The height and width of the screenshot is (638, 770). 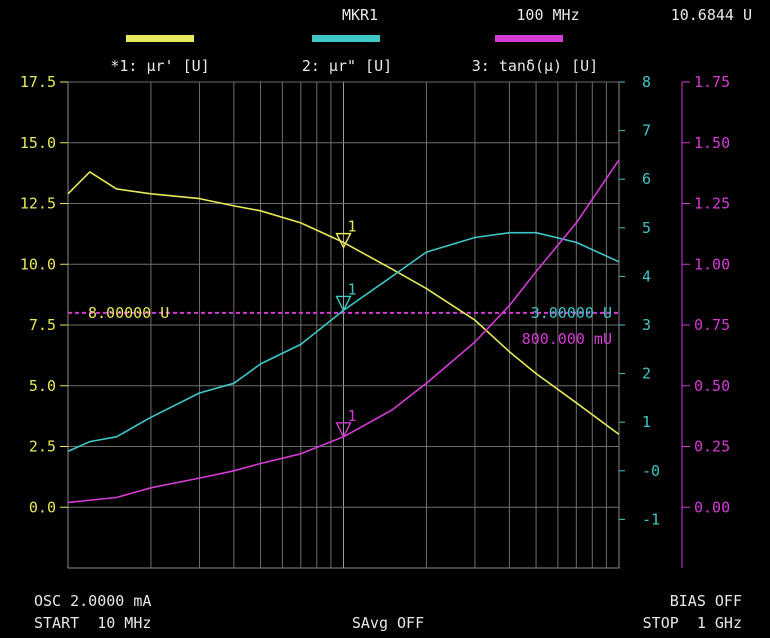 What do you see at coordinates (42, 507) in the screenshot?
I see `left-tick-label: 0.0` at bounding box center [42, 507].